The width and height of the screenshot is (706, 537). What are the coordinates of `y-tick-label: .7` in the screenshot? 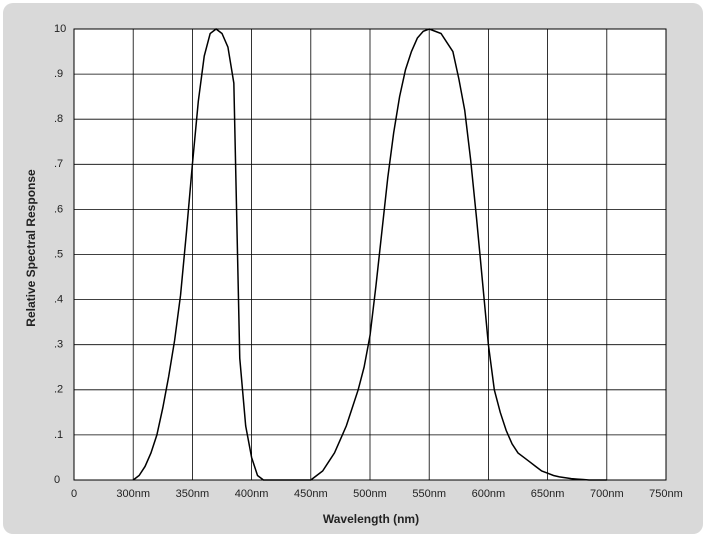 It's located at (58, 164).